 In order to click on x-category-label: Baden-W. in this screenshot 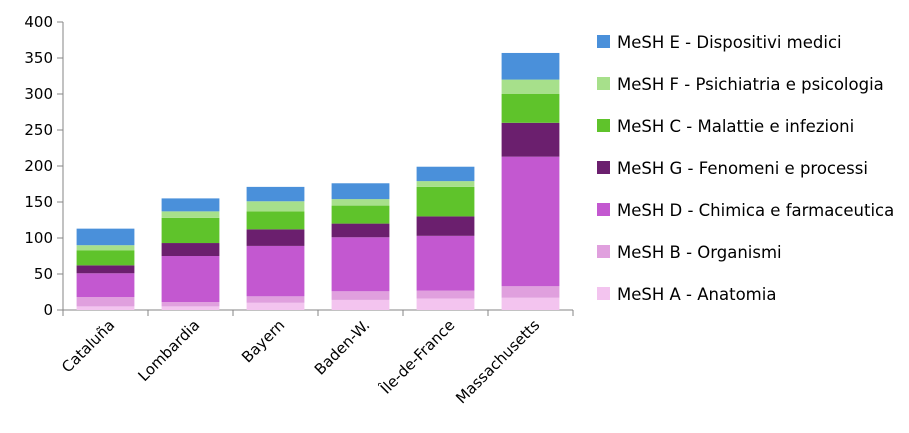, I will do `click(342, 347)`.